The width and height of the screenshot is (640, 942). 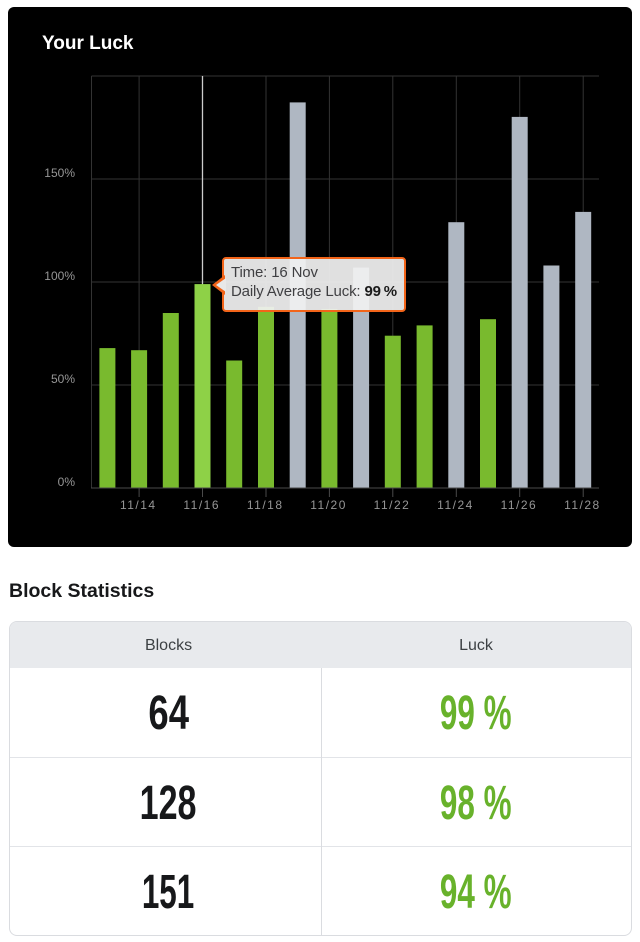 What do you see at coordinates (201, 505) in the screenshot?
I see `svg-text: 11/16` at bounding box center [201, 505].